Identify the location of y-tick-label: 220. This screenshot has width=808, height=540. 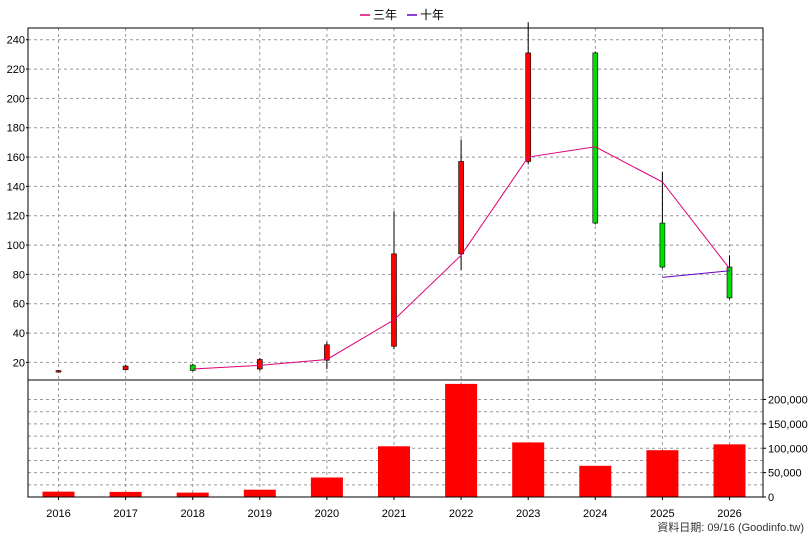
(16, 70).